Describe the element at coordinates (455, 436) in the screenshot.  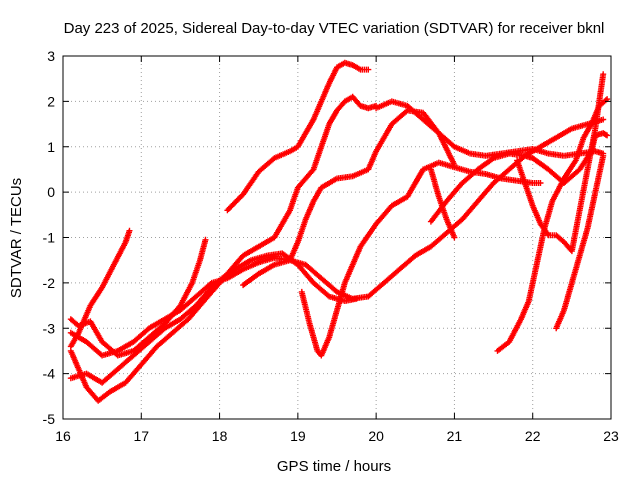
I see `x-tick-label: 21` at that location.